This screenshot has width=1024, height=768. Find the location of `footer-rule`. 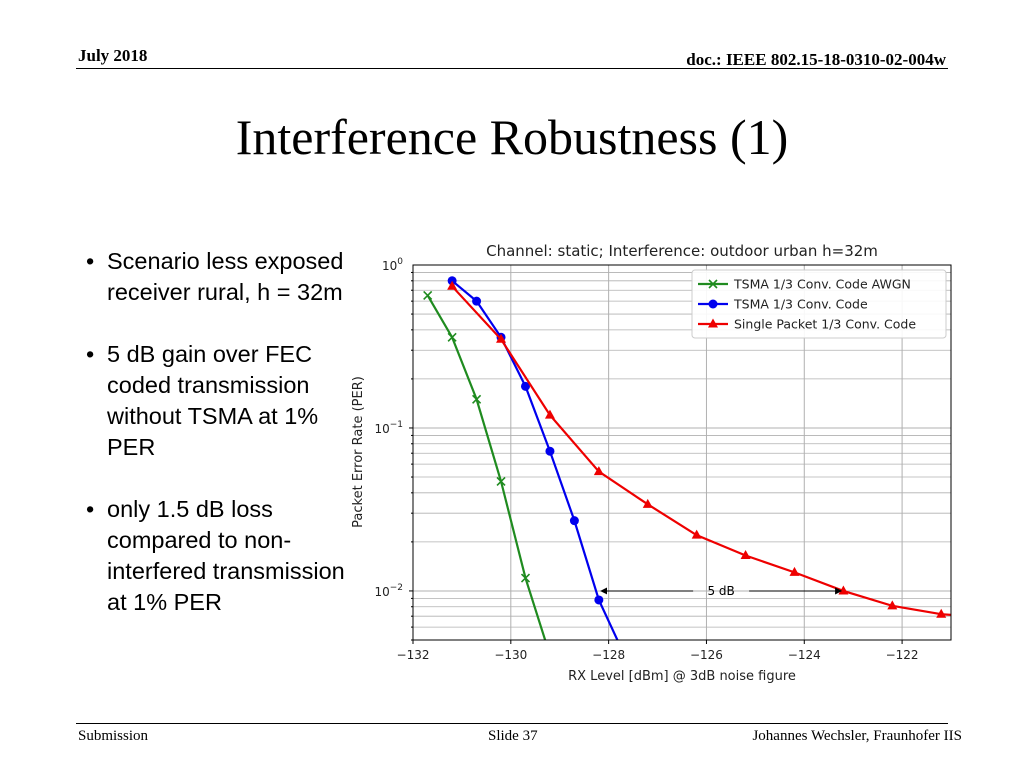

footer-rule is located at coordinates (512, 723).